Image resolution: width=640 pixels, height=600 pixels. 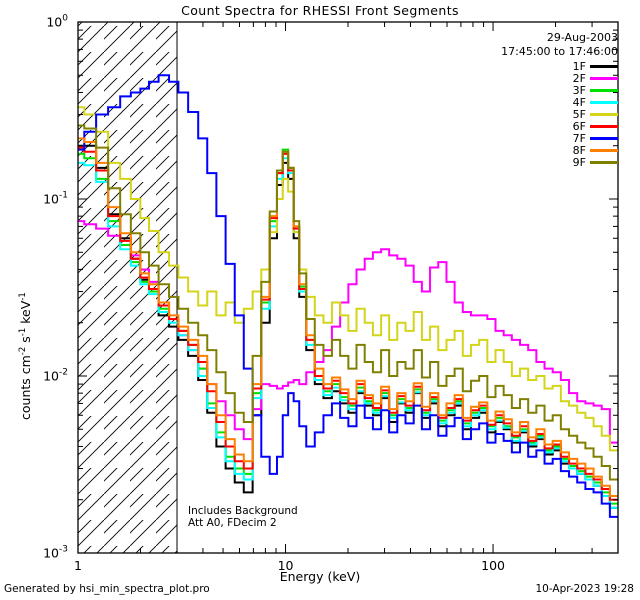 What do you see at coordinates (559, 51) in the screenshot?
I see `observation-time-range: 17:45:00 to 17:46:00` at bounding box center [559, 51].